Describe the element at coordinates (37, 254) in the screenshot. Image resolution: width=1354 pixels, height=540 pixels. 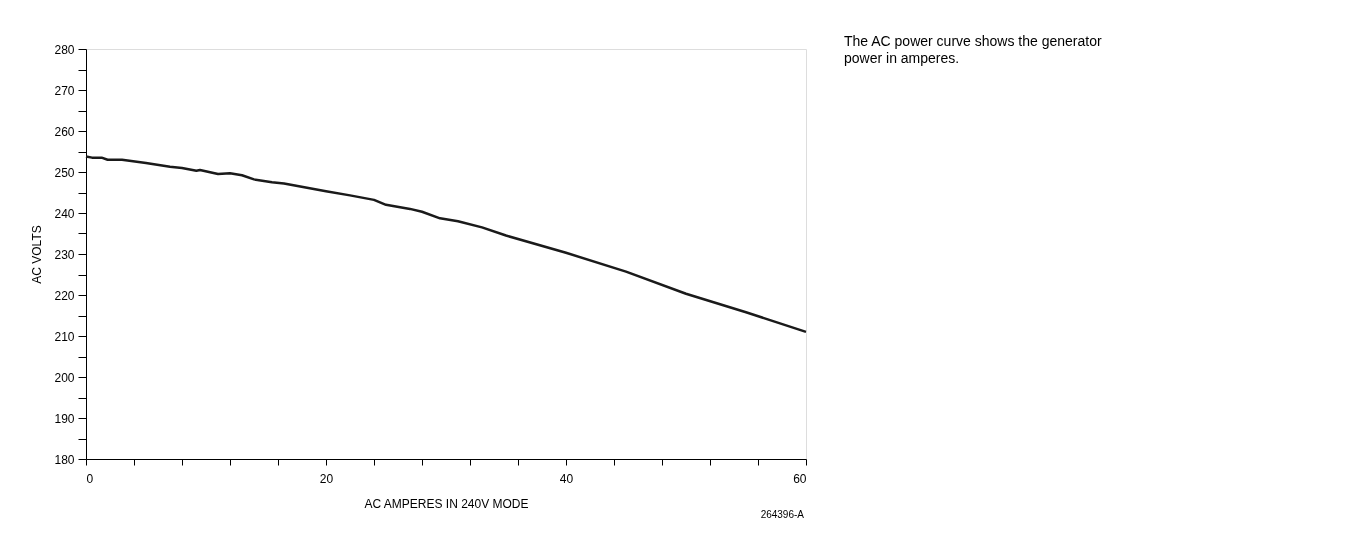
I see `y-axis-title: AC VOLTS` at that location.